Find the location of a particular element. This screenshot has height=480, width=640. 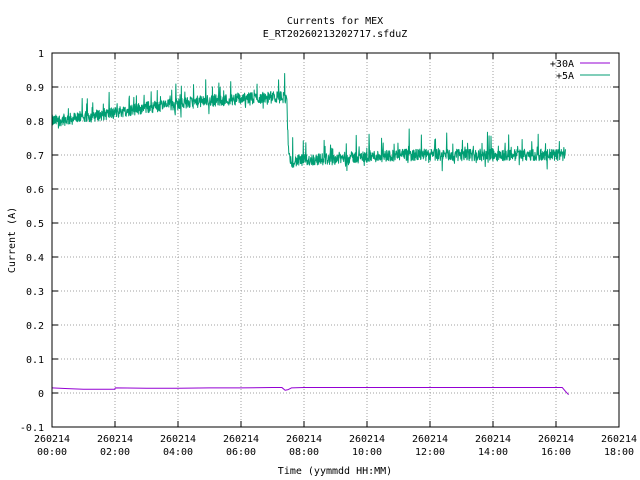

y-tick-label: 0.8 is located at coordinates (35, 122).